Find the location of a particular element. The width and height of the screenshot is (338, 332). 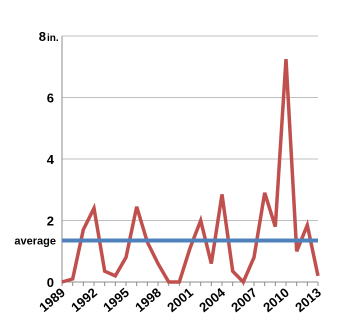

x-tick-label: 2001 is located at coordinates (180, 300).